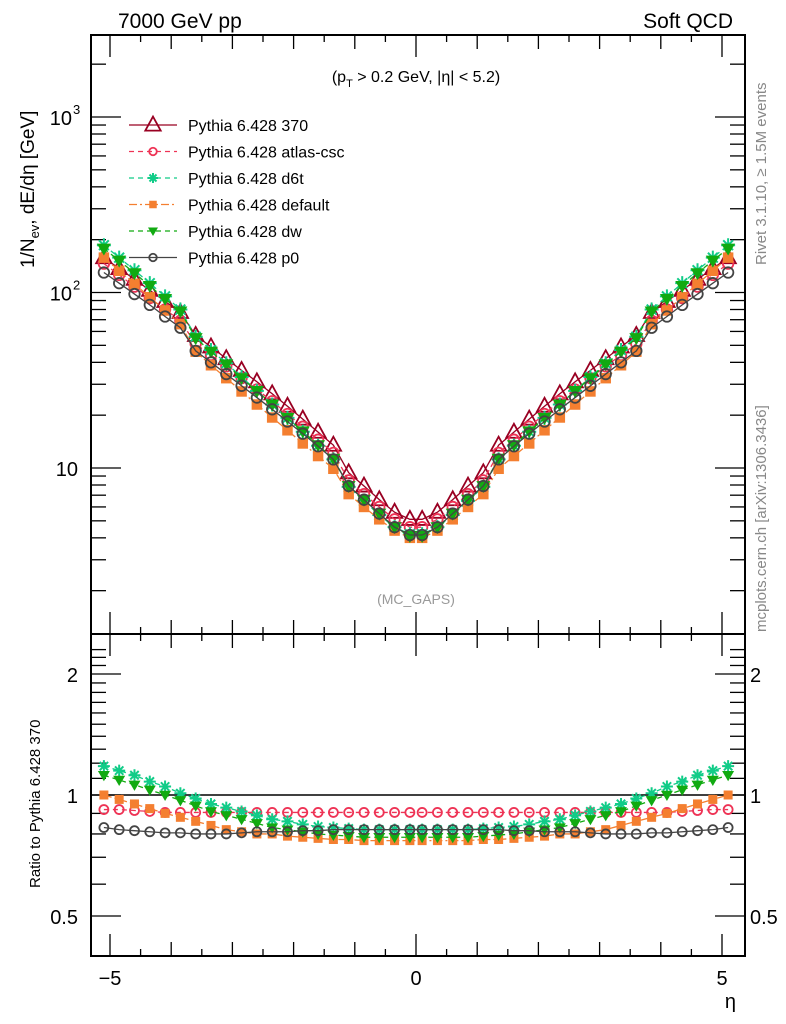  What do you see at coordinates (416, 811) in the screenshot?
I see `series-line` at bounding box center [416, 811].